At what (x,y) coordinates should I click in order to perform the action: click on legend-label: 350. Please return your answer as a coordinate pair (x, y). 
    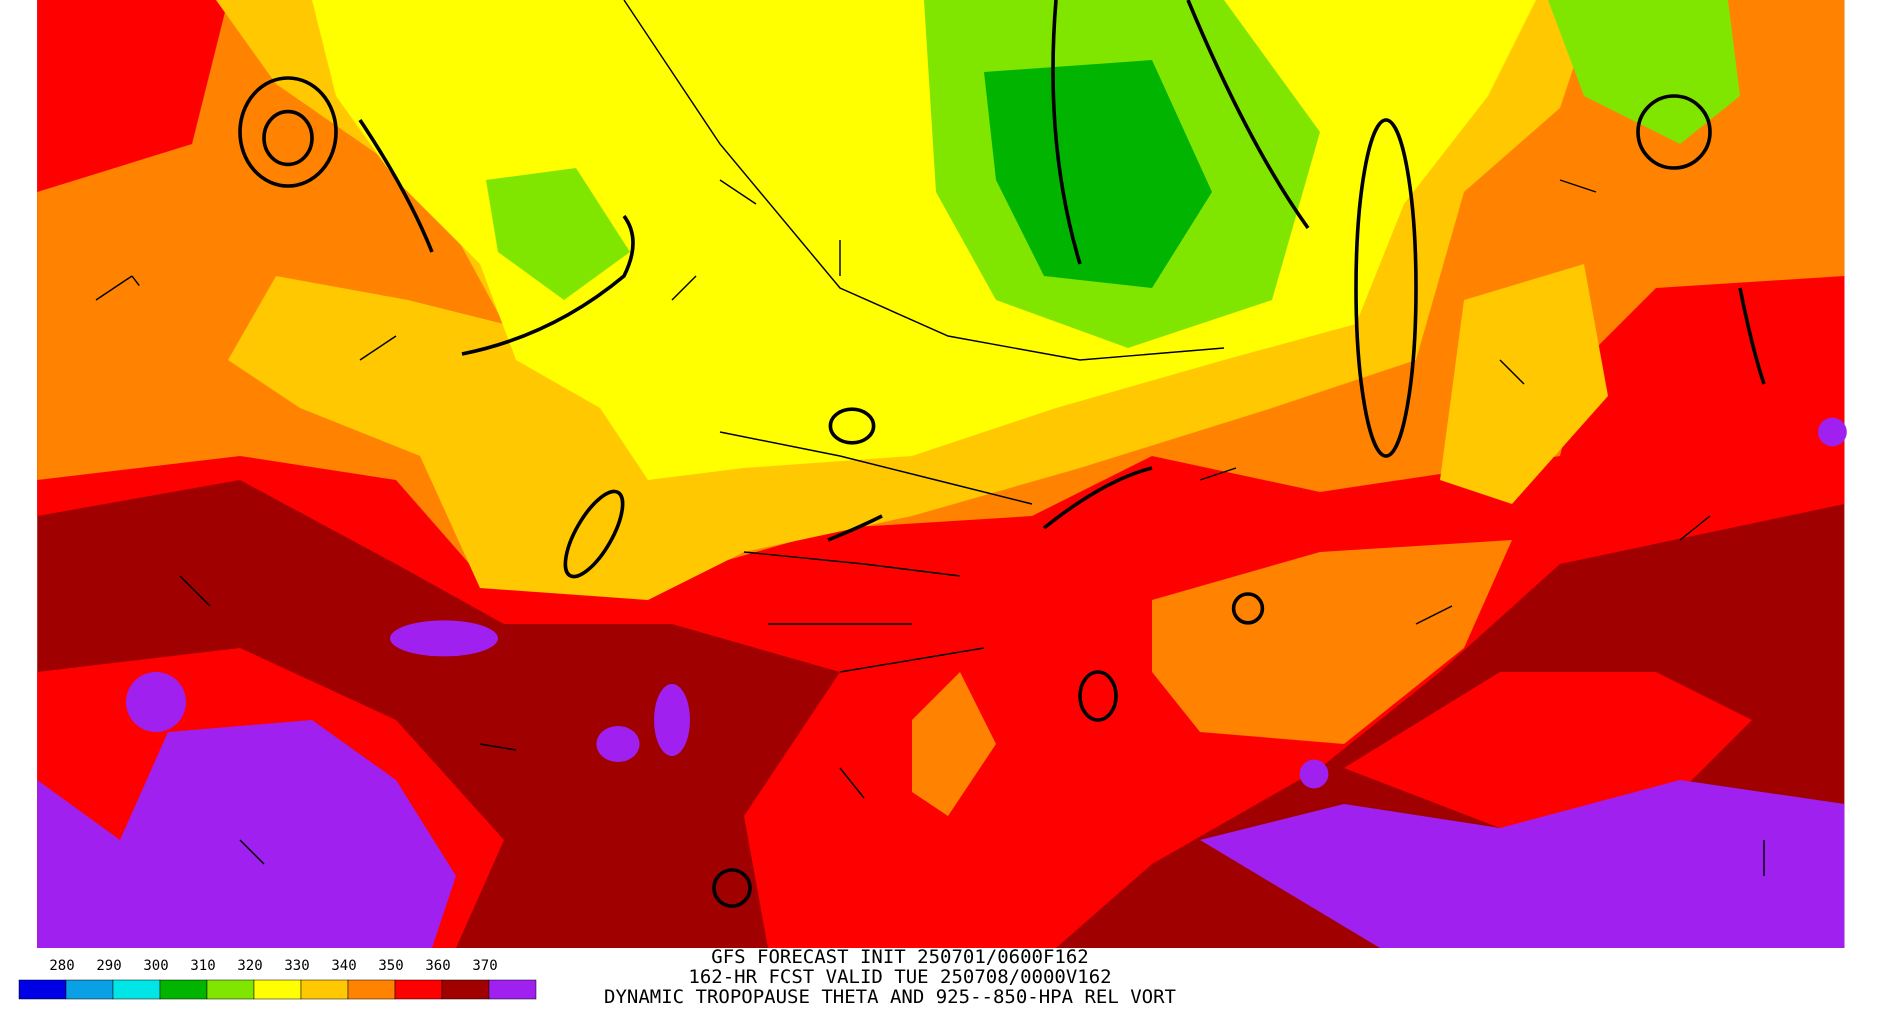
    Looking at the image, I should click on (390, 966).